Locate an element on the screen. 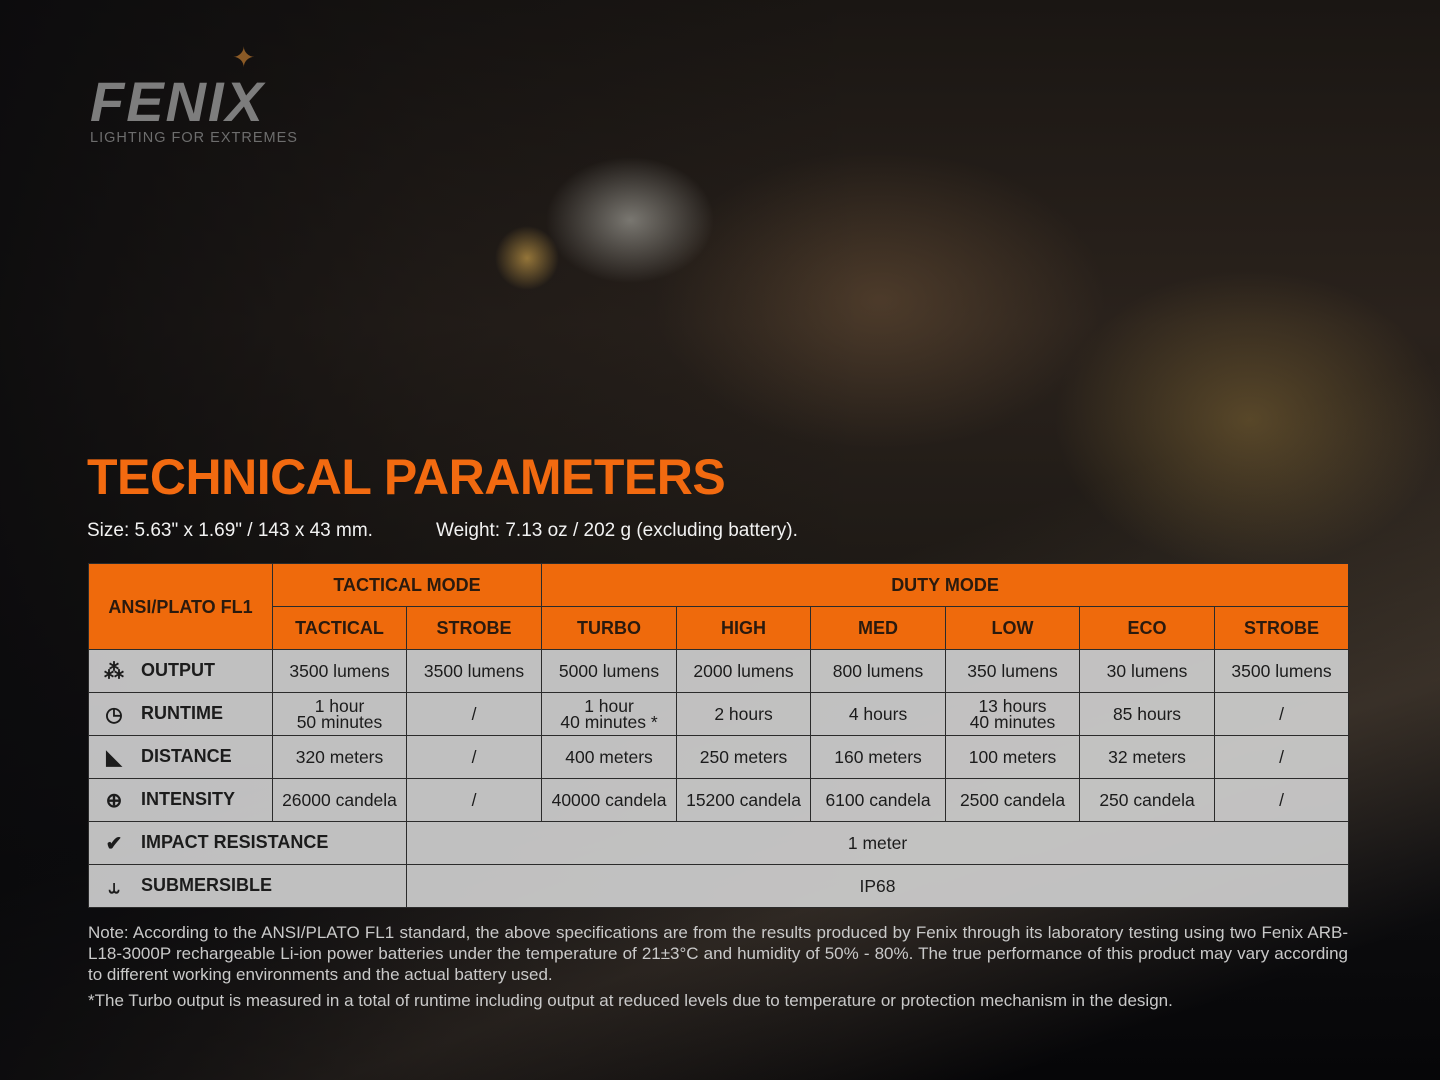  table-cell: 2 hours is located at coordinates (744, 714).